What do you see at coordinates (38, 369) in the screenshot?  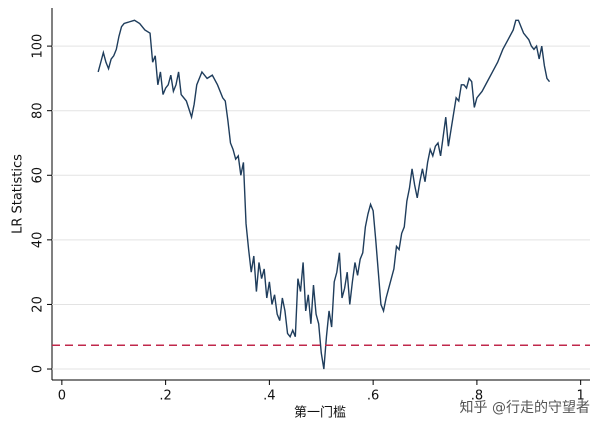 I see `y-tick-label: 0` at bounding box center [38, 369].